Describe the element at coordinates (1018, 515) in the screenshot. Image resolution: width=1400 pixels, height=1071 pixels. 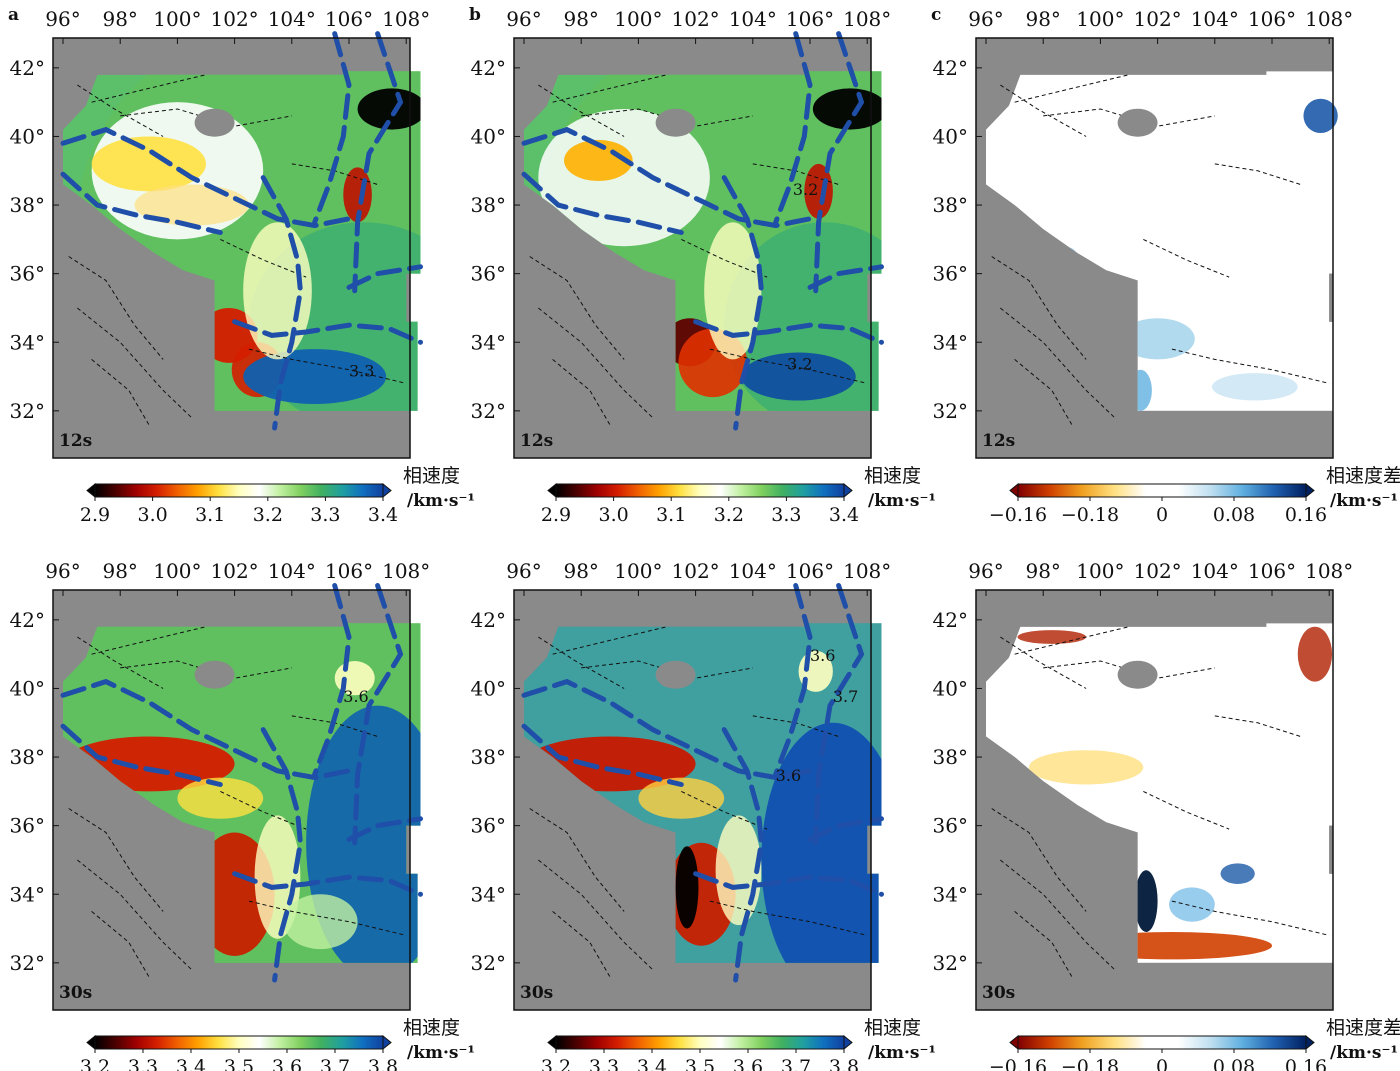
I see `colorbar-tick-label: −0.16` at that location.